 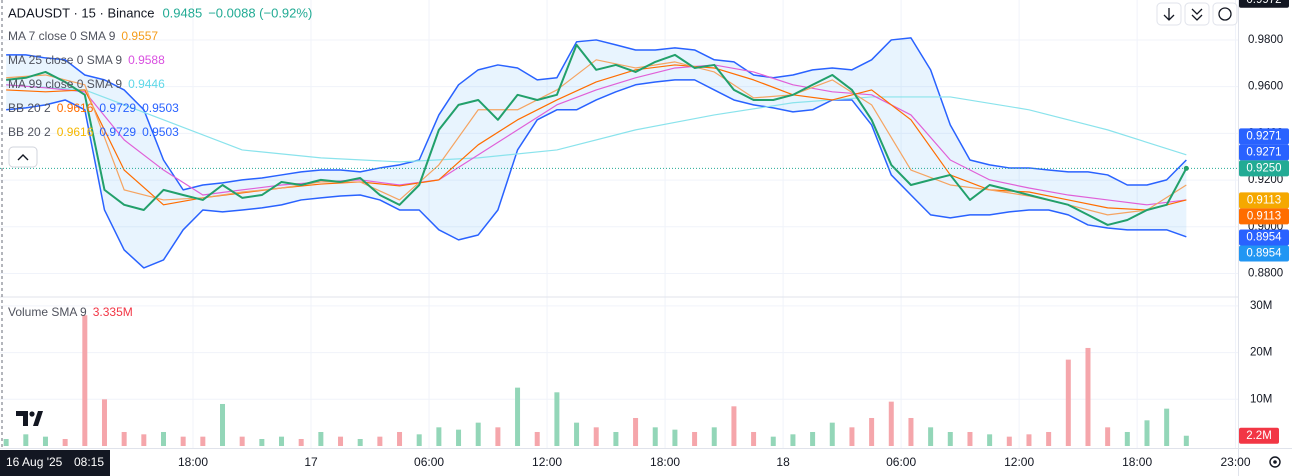 I want to click on price-badge-label: 0.9271, so click(x=1263, y=152).